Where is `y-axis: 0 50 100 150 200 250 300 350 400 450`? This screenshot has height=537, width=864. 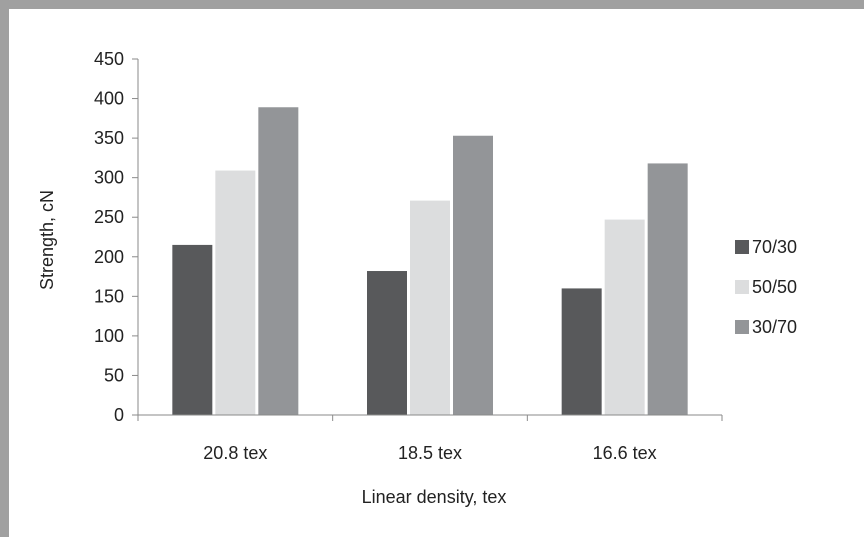
y-axis: 0 50 100 150 200 250 300 350 400 450 is located at coordinates (116, 237).